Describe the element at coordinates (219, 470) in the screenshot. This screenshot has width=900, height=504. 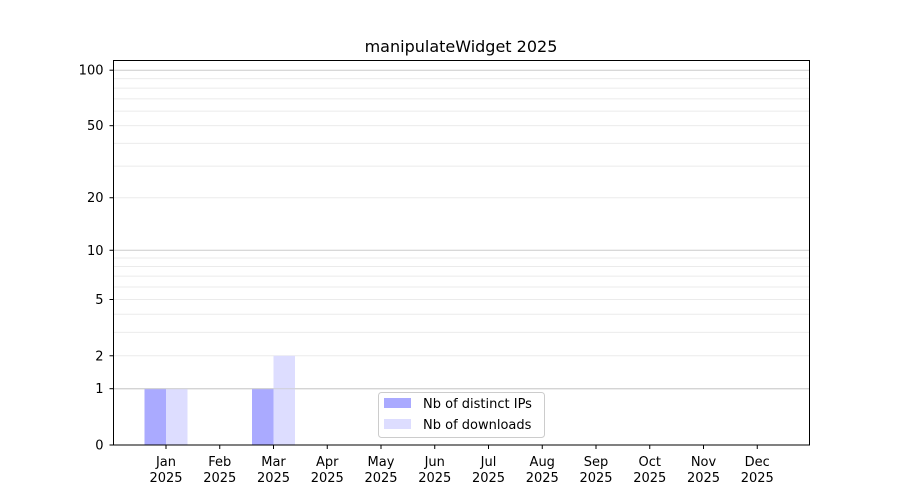
I see `x-tick-label: Feb 2025` at that location.